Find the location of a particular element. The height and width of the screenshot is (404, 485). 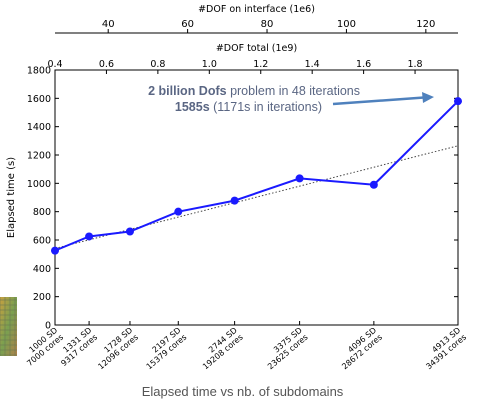

top-axis-2-tick-label: 100 is located at coordinates (346, 24).